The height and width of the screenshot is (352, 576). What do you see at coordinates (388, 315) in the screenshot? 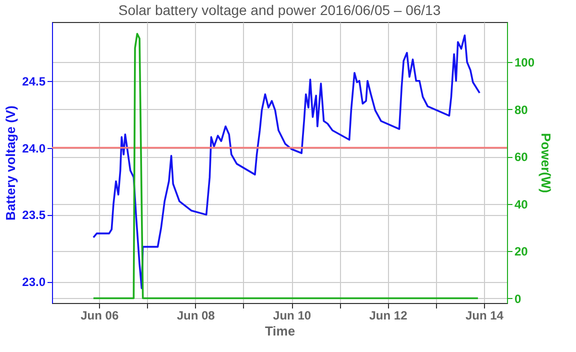
I see `x-tick-label: Jun 12` at bounding box center [388, 315].